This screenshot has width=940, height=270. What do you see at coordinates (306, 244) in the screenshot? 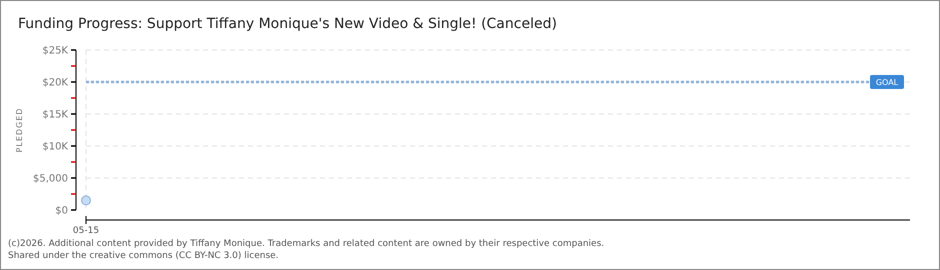
I see `text: (c)2026. Additional content provided by Tiffany Monique. Trademarks and related content are owned by their respective companies.` at bounding box center [306, 244].